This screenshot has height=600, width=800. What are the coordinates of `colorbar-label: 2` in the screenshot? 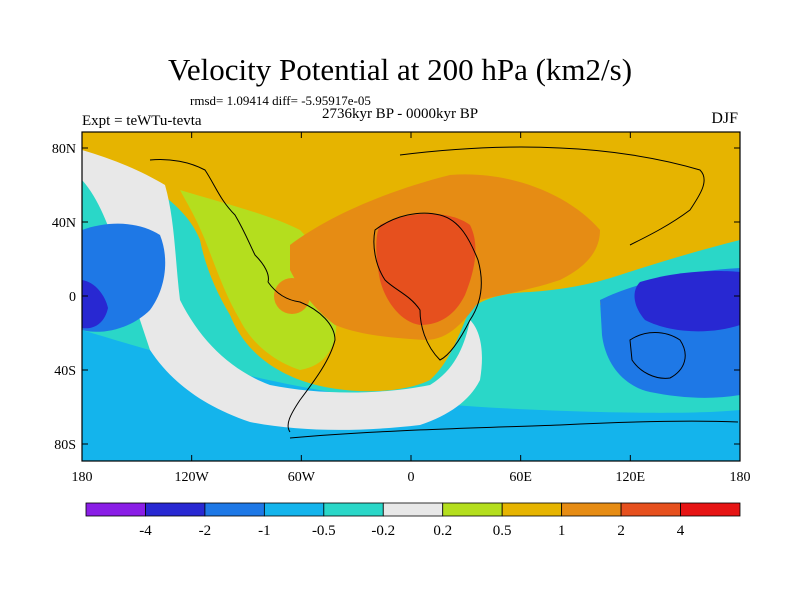 It's located at (621, 531).